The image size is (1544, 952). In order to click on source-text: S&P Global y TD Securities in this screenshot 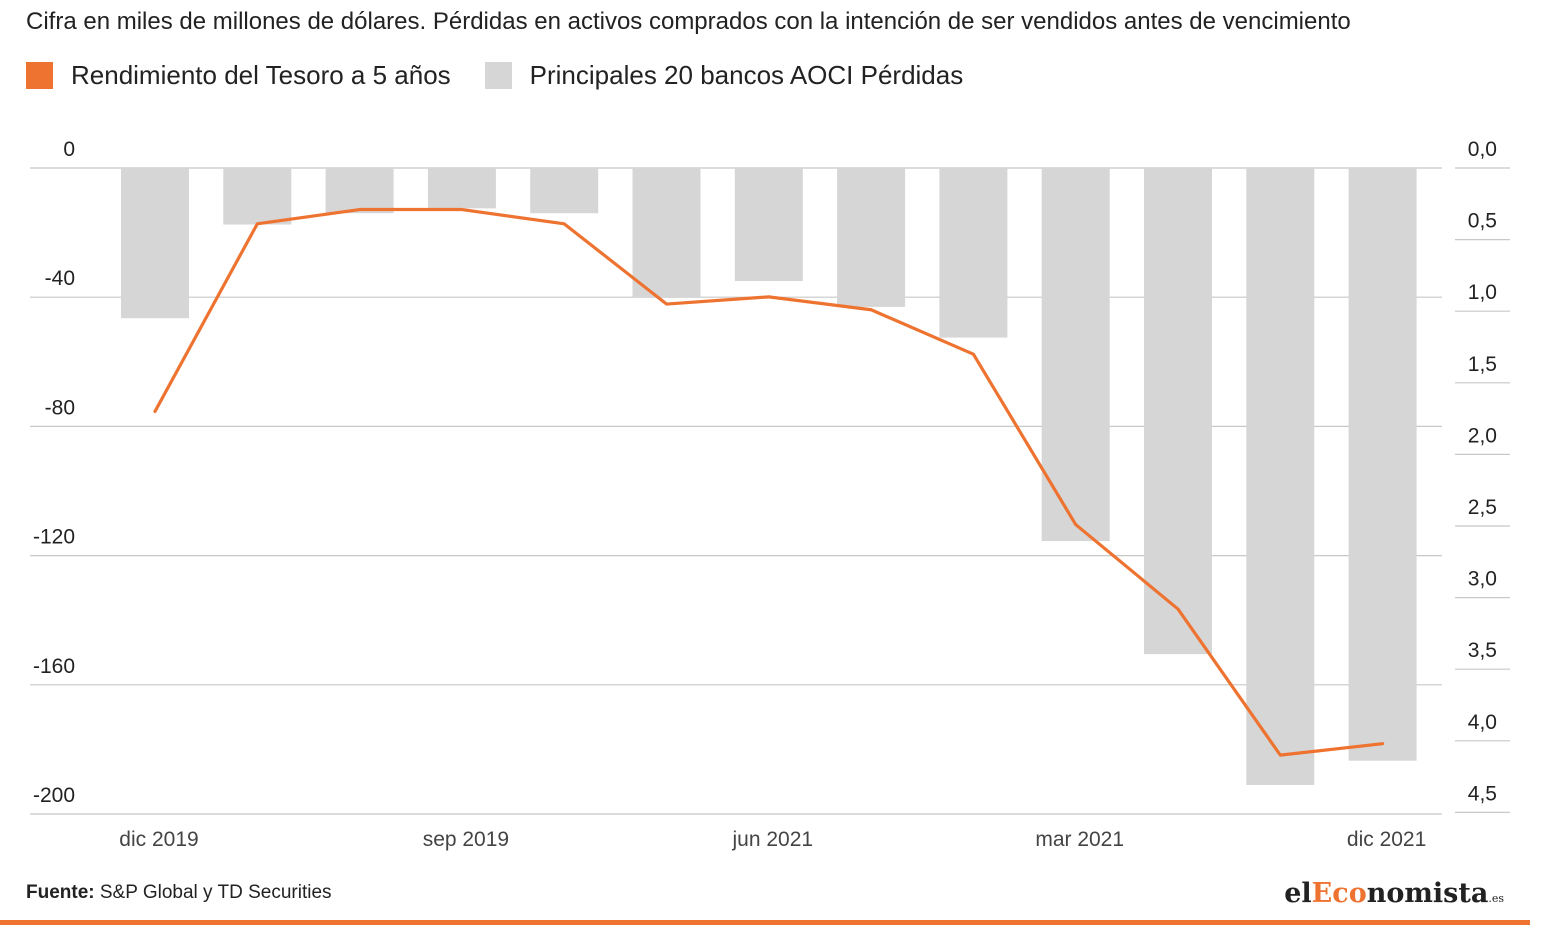, I will do `click(213, 892)`.